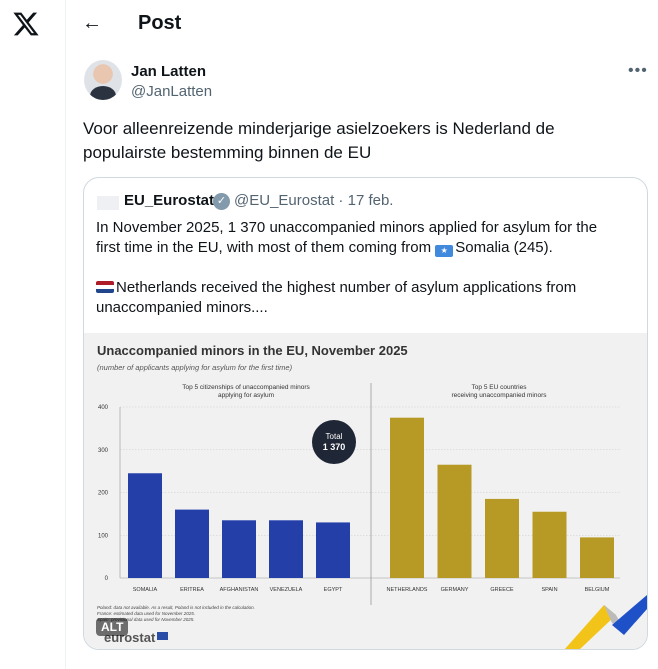 The image size is (658, 669). Describe the element at coordinates (107, 579) in the screenshot. I see `y-tick-label: 0` at that location.